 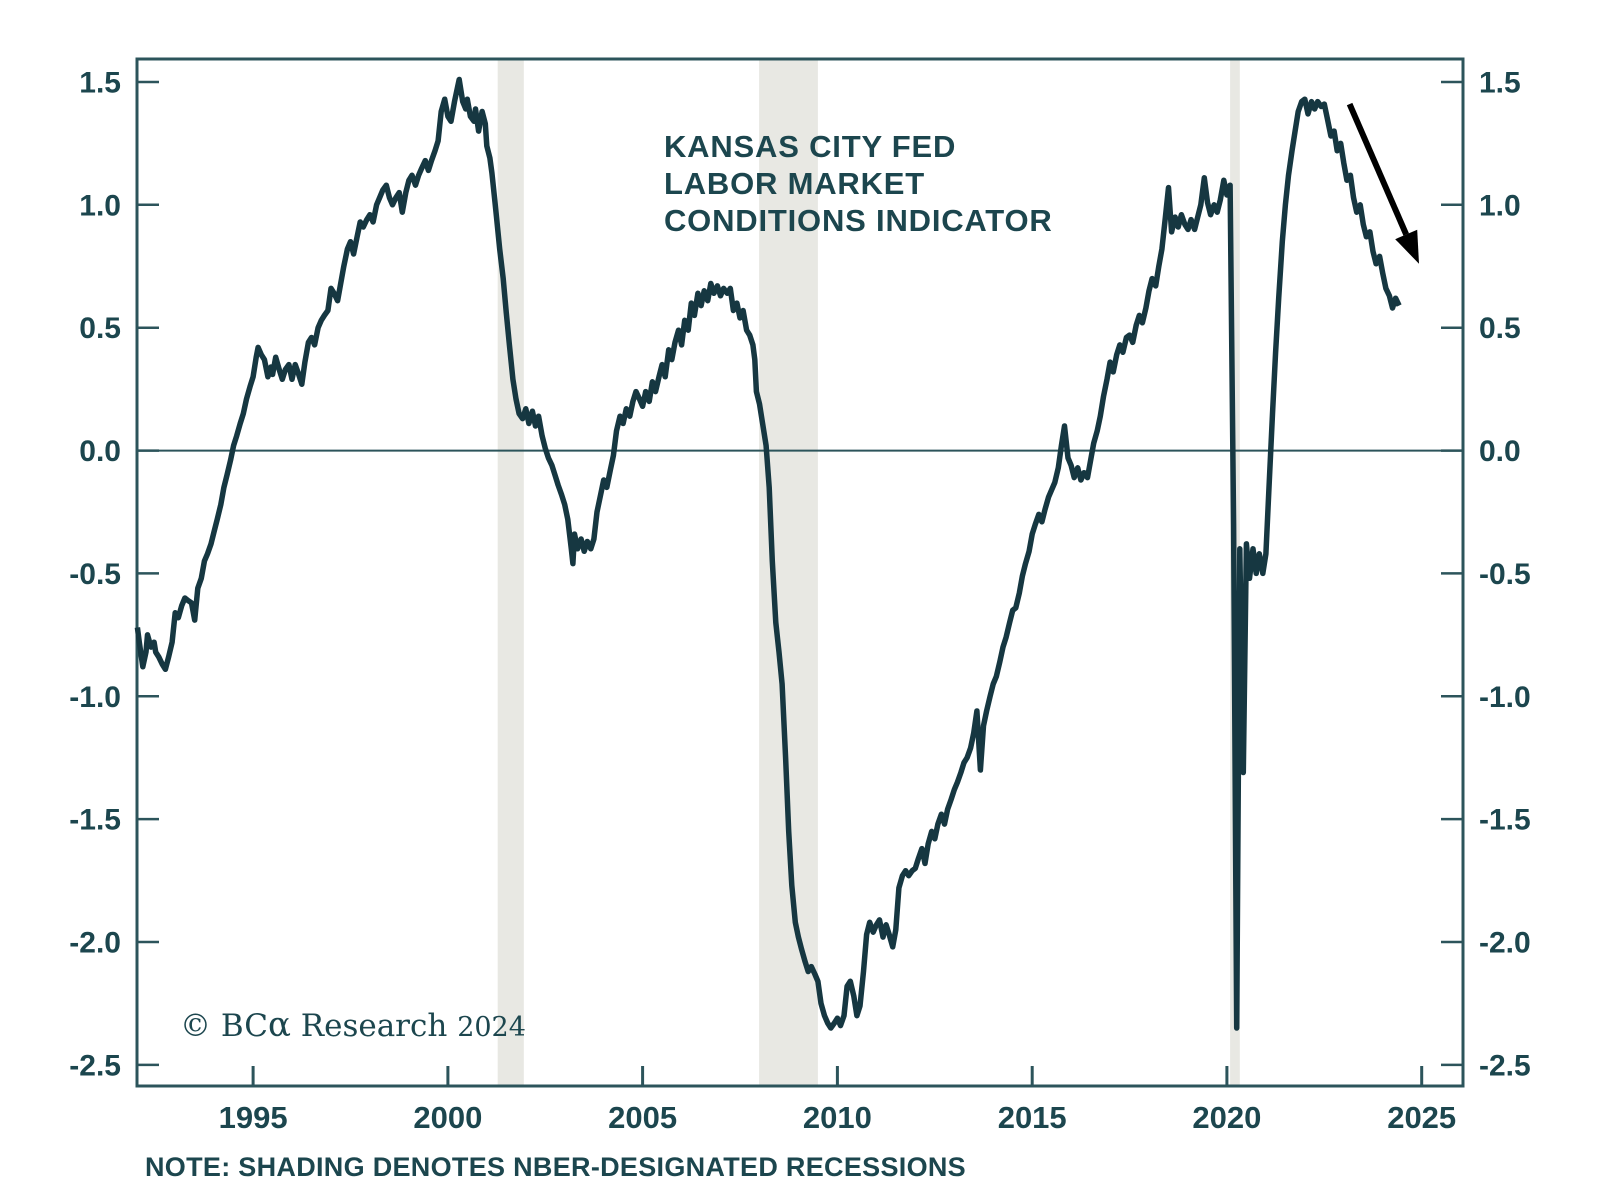 What do you see at coordinates (200, 1026) in the screenshot?
I see `copyright-symbol: ©` at bounding box center [200, 1026].